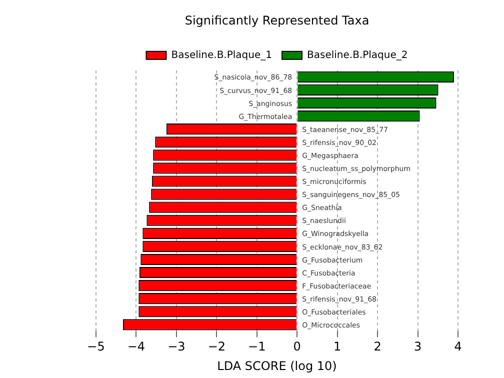 The width and height of the screenshot is (504, 378). I want to click on x-tick-label: −4, so click(136, 347).